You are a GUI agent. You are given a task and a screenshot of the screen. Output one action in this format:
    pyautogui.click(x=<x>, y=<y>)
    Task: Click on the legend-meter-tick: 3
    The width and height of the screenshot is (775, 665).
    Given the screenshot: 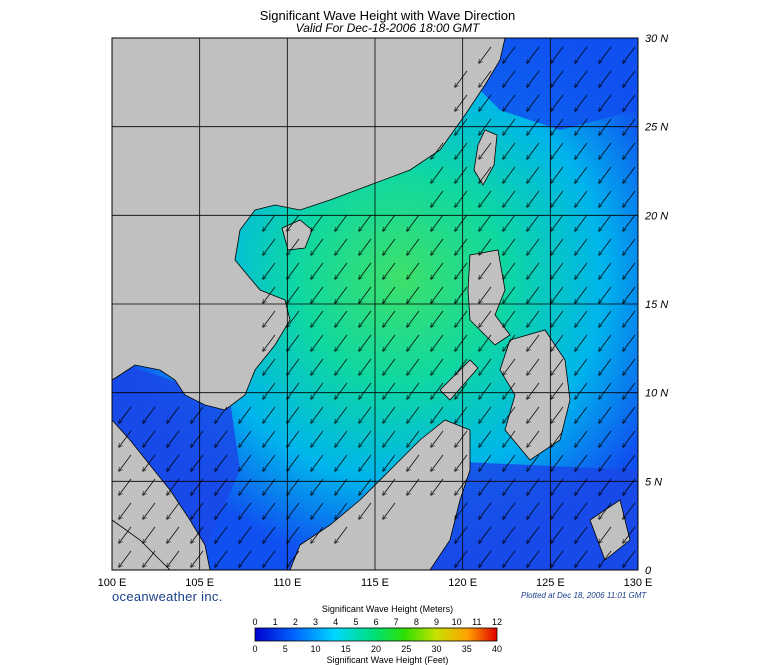 What is the action you would take?
    pyautogui.click(x=315, y=622)
    